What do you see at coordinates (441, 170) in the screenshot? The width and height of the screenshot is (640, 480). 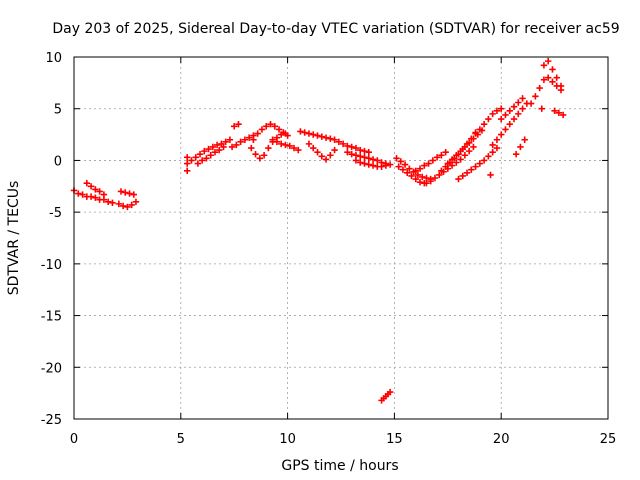 I see `data-point-arc22` at bounding box center [441, 170].